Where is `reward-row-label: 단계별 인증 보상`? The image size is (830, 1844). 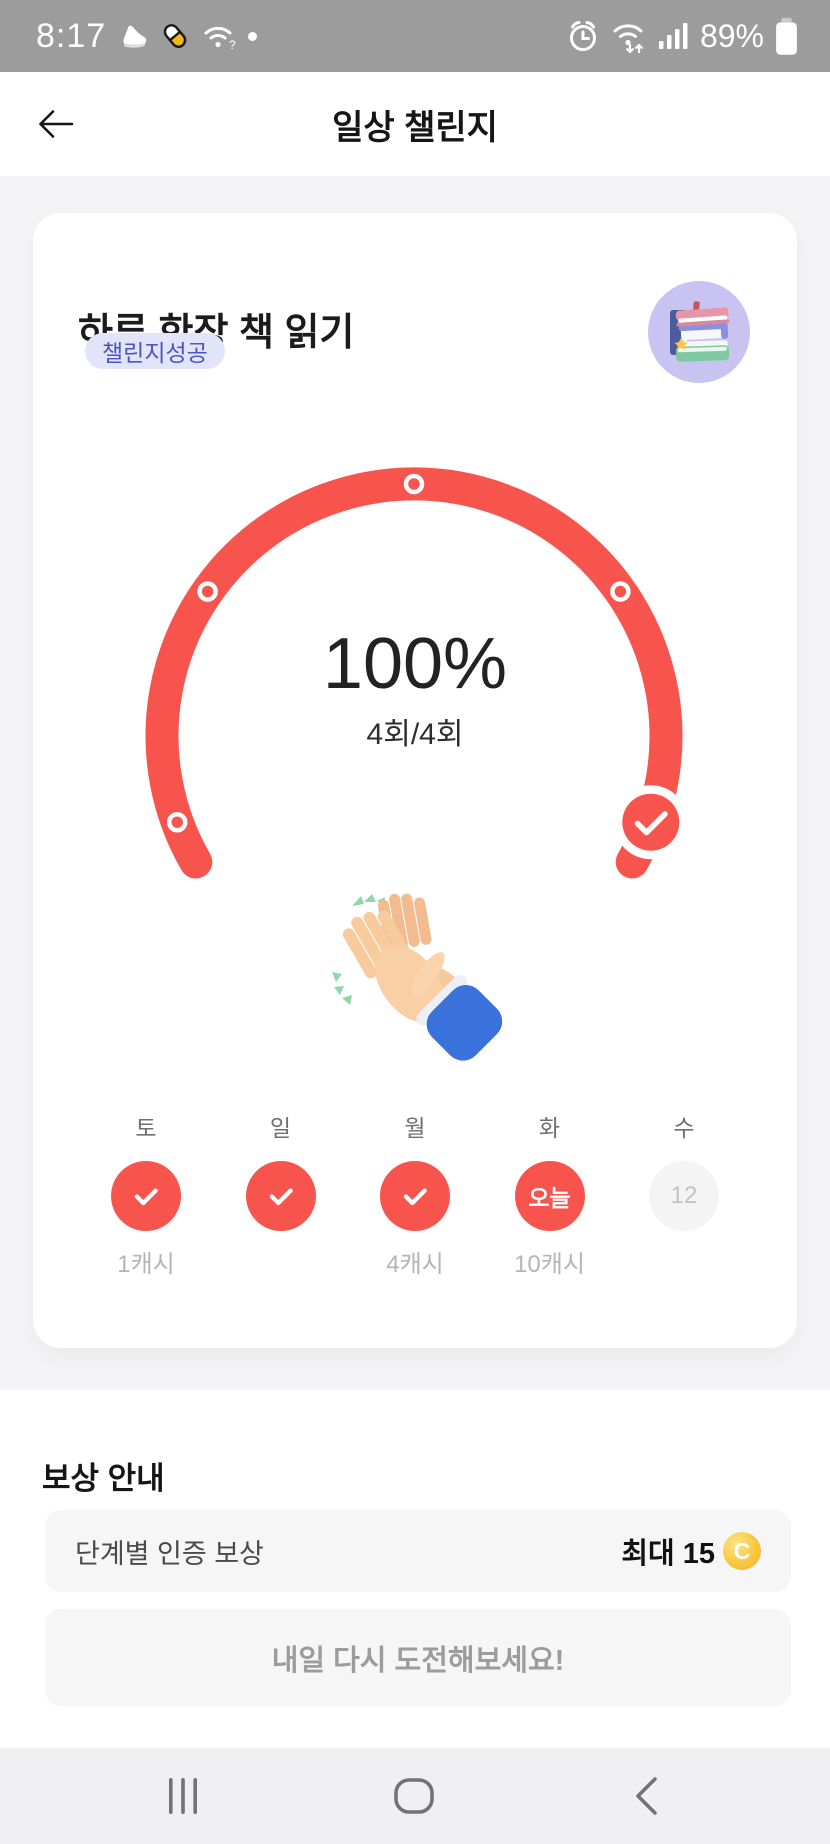
reward-row-label: 단계별 인증 보상 is located at coordinates (169, 1553).